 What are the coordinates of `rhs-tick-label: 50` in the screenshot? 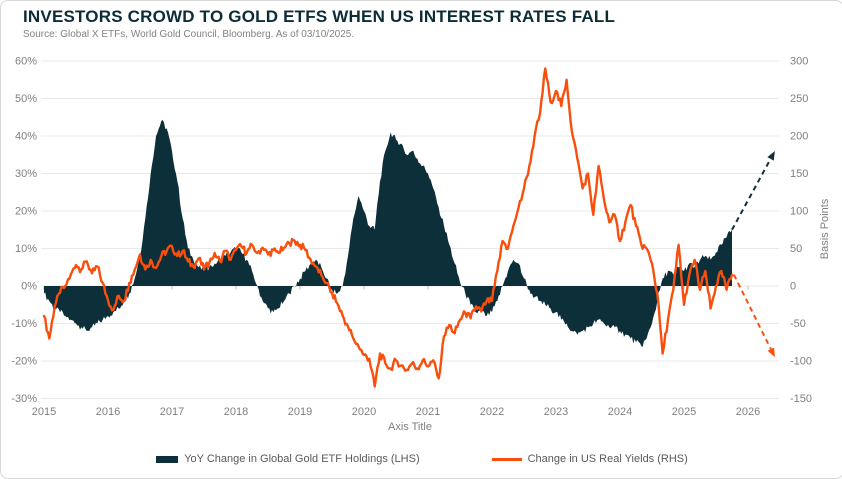 It's located at (796, 249).